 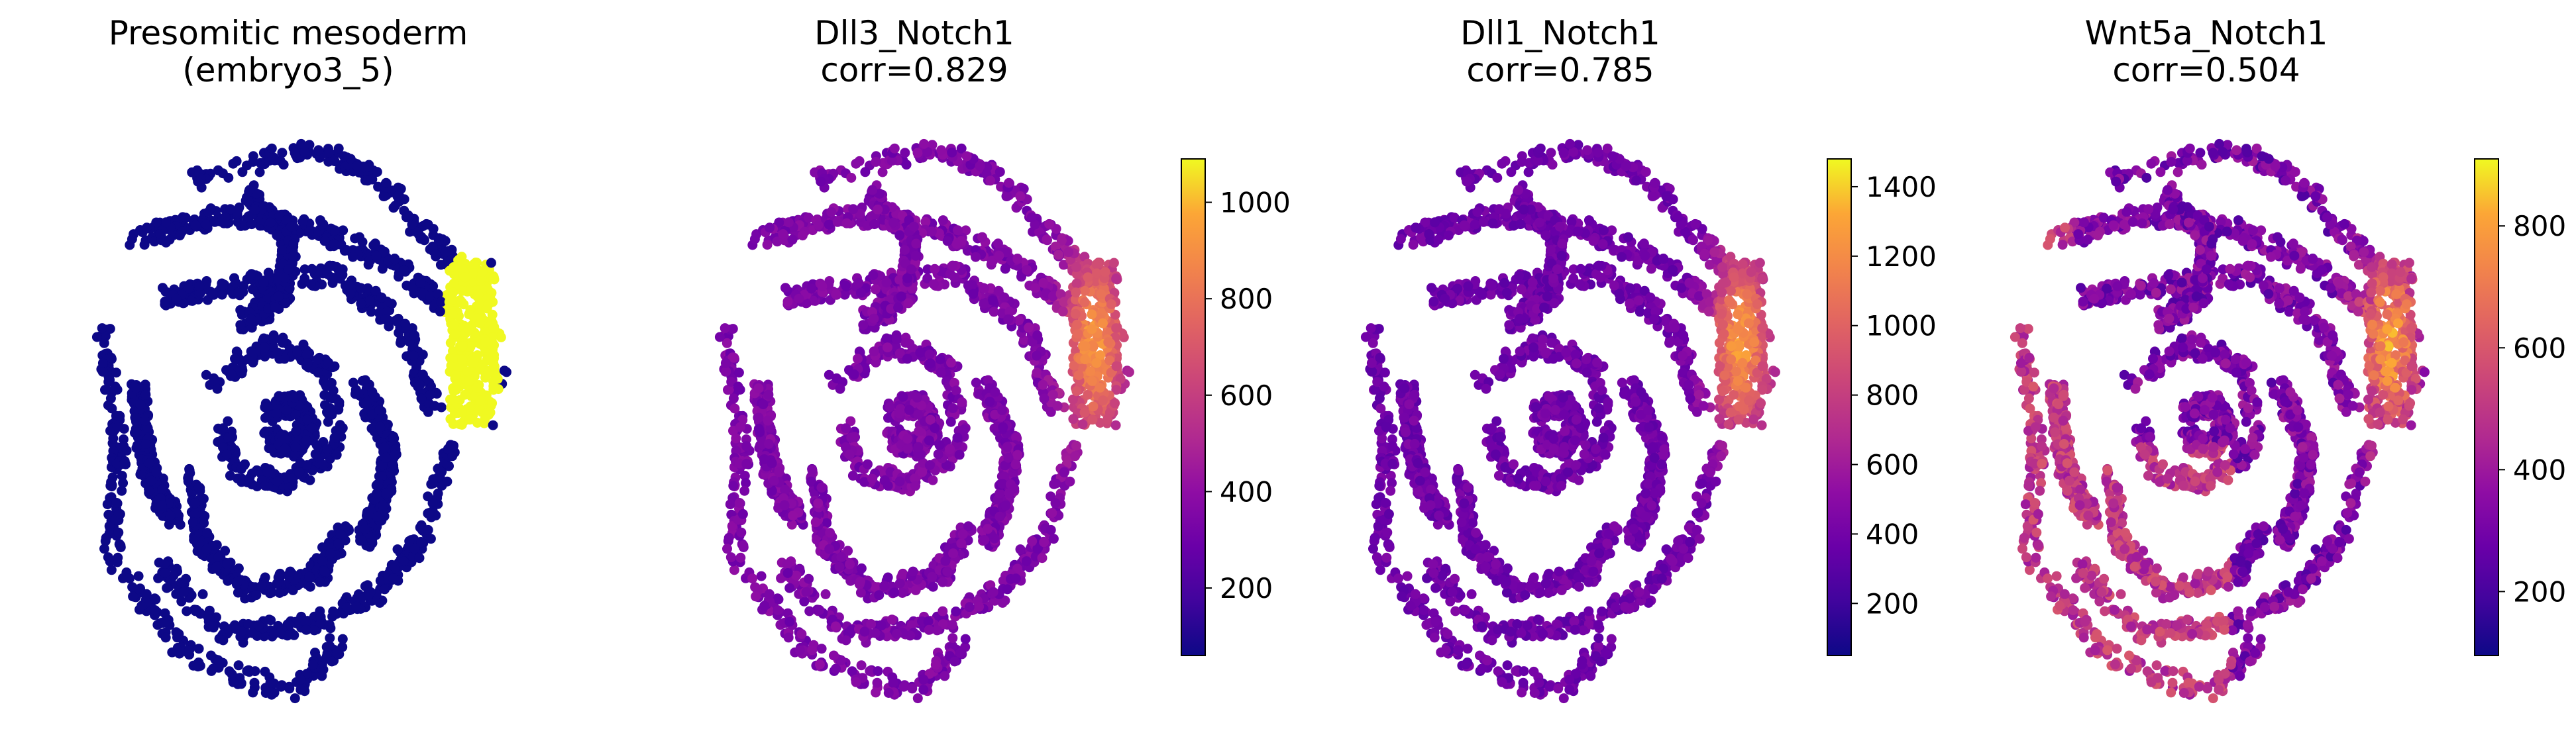 I want to click on panel-2-title-line-1: Dll3_Notch1, so click(x=914, y=33).